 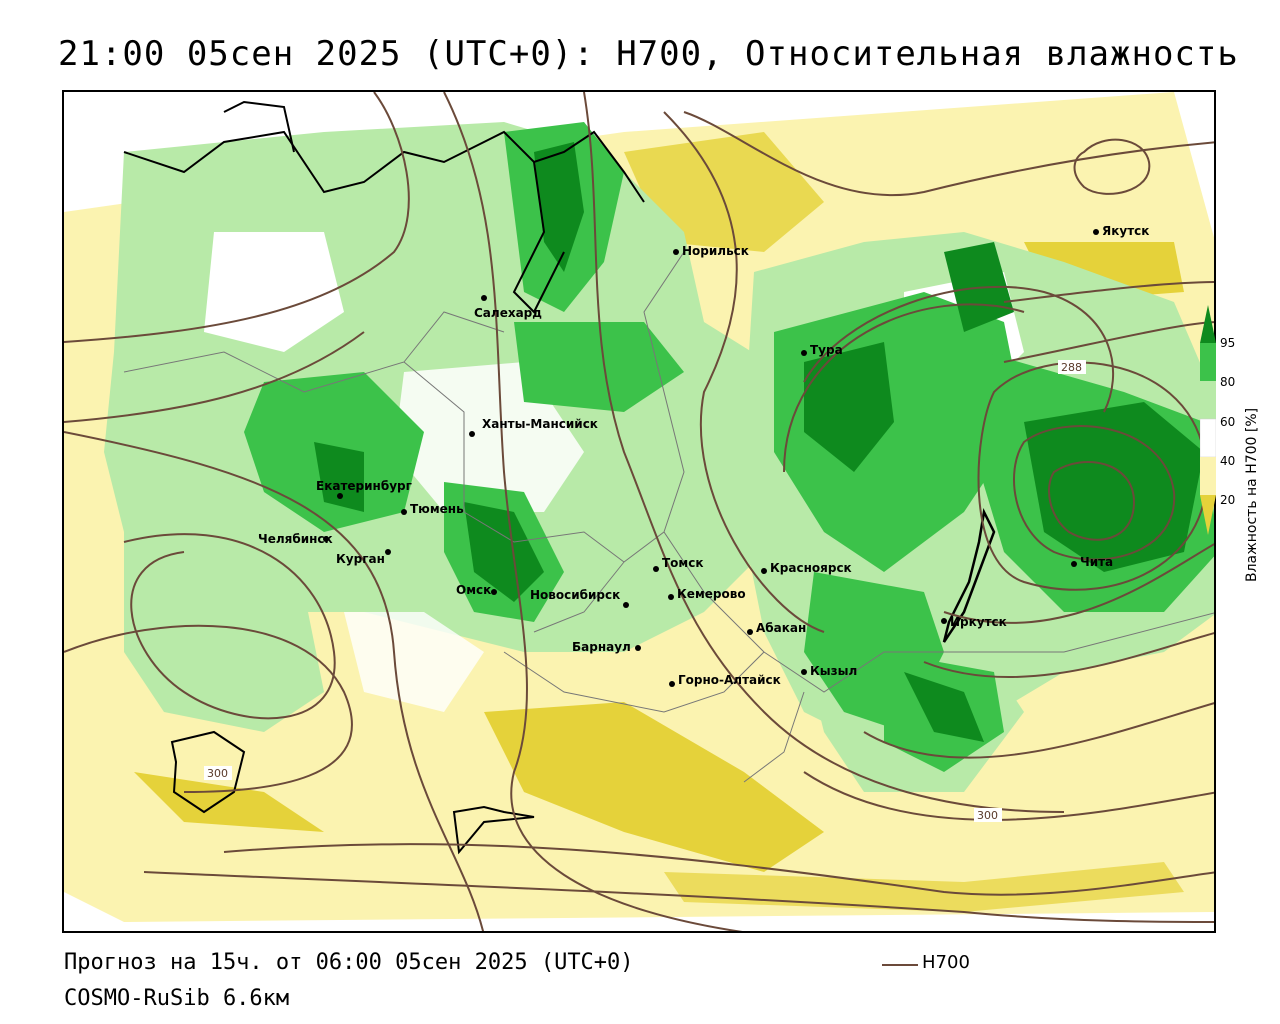 What do you see at coordinates (437, 509) in the screenshot?
I see `svg-text: Тюмень` at bounding box center [437, 509].